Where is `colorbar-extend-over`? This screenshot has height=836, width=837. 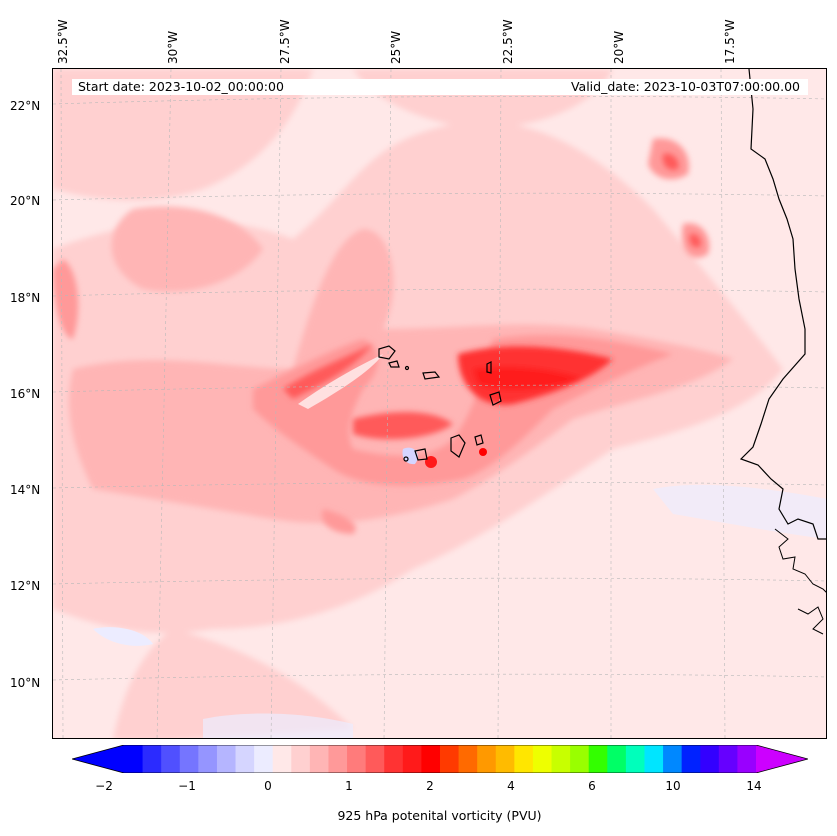
colorbar-extend-over is located at coordinates (782, 759).